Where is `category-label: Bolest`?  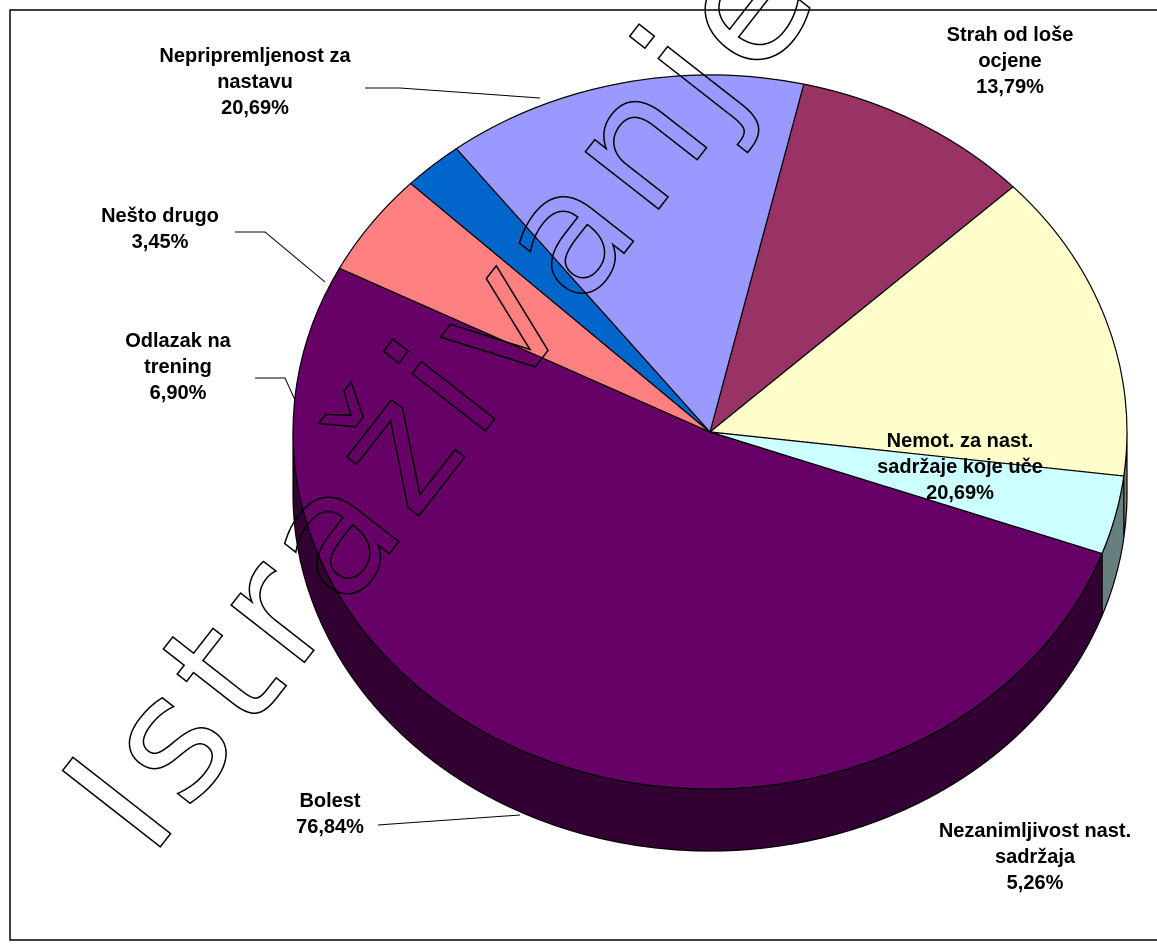
category-label: Bolest is located at coordinates (330, 801).